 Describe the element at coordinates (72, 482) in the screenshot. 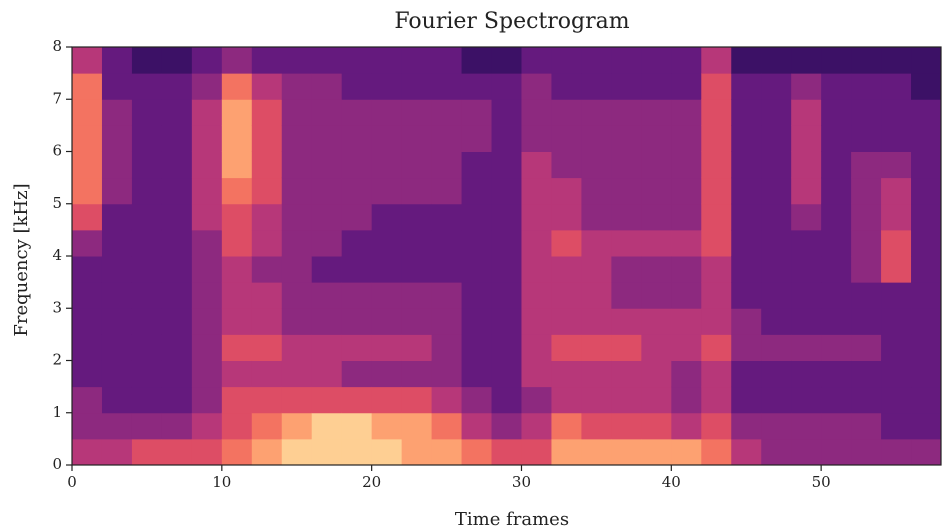

I see `x-tick-label: 0` at that location.